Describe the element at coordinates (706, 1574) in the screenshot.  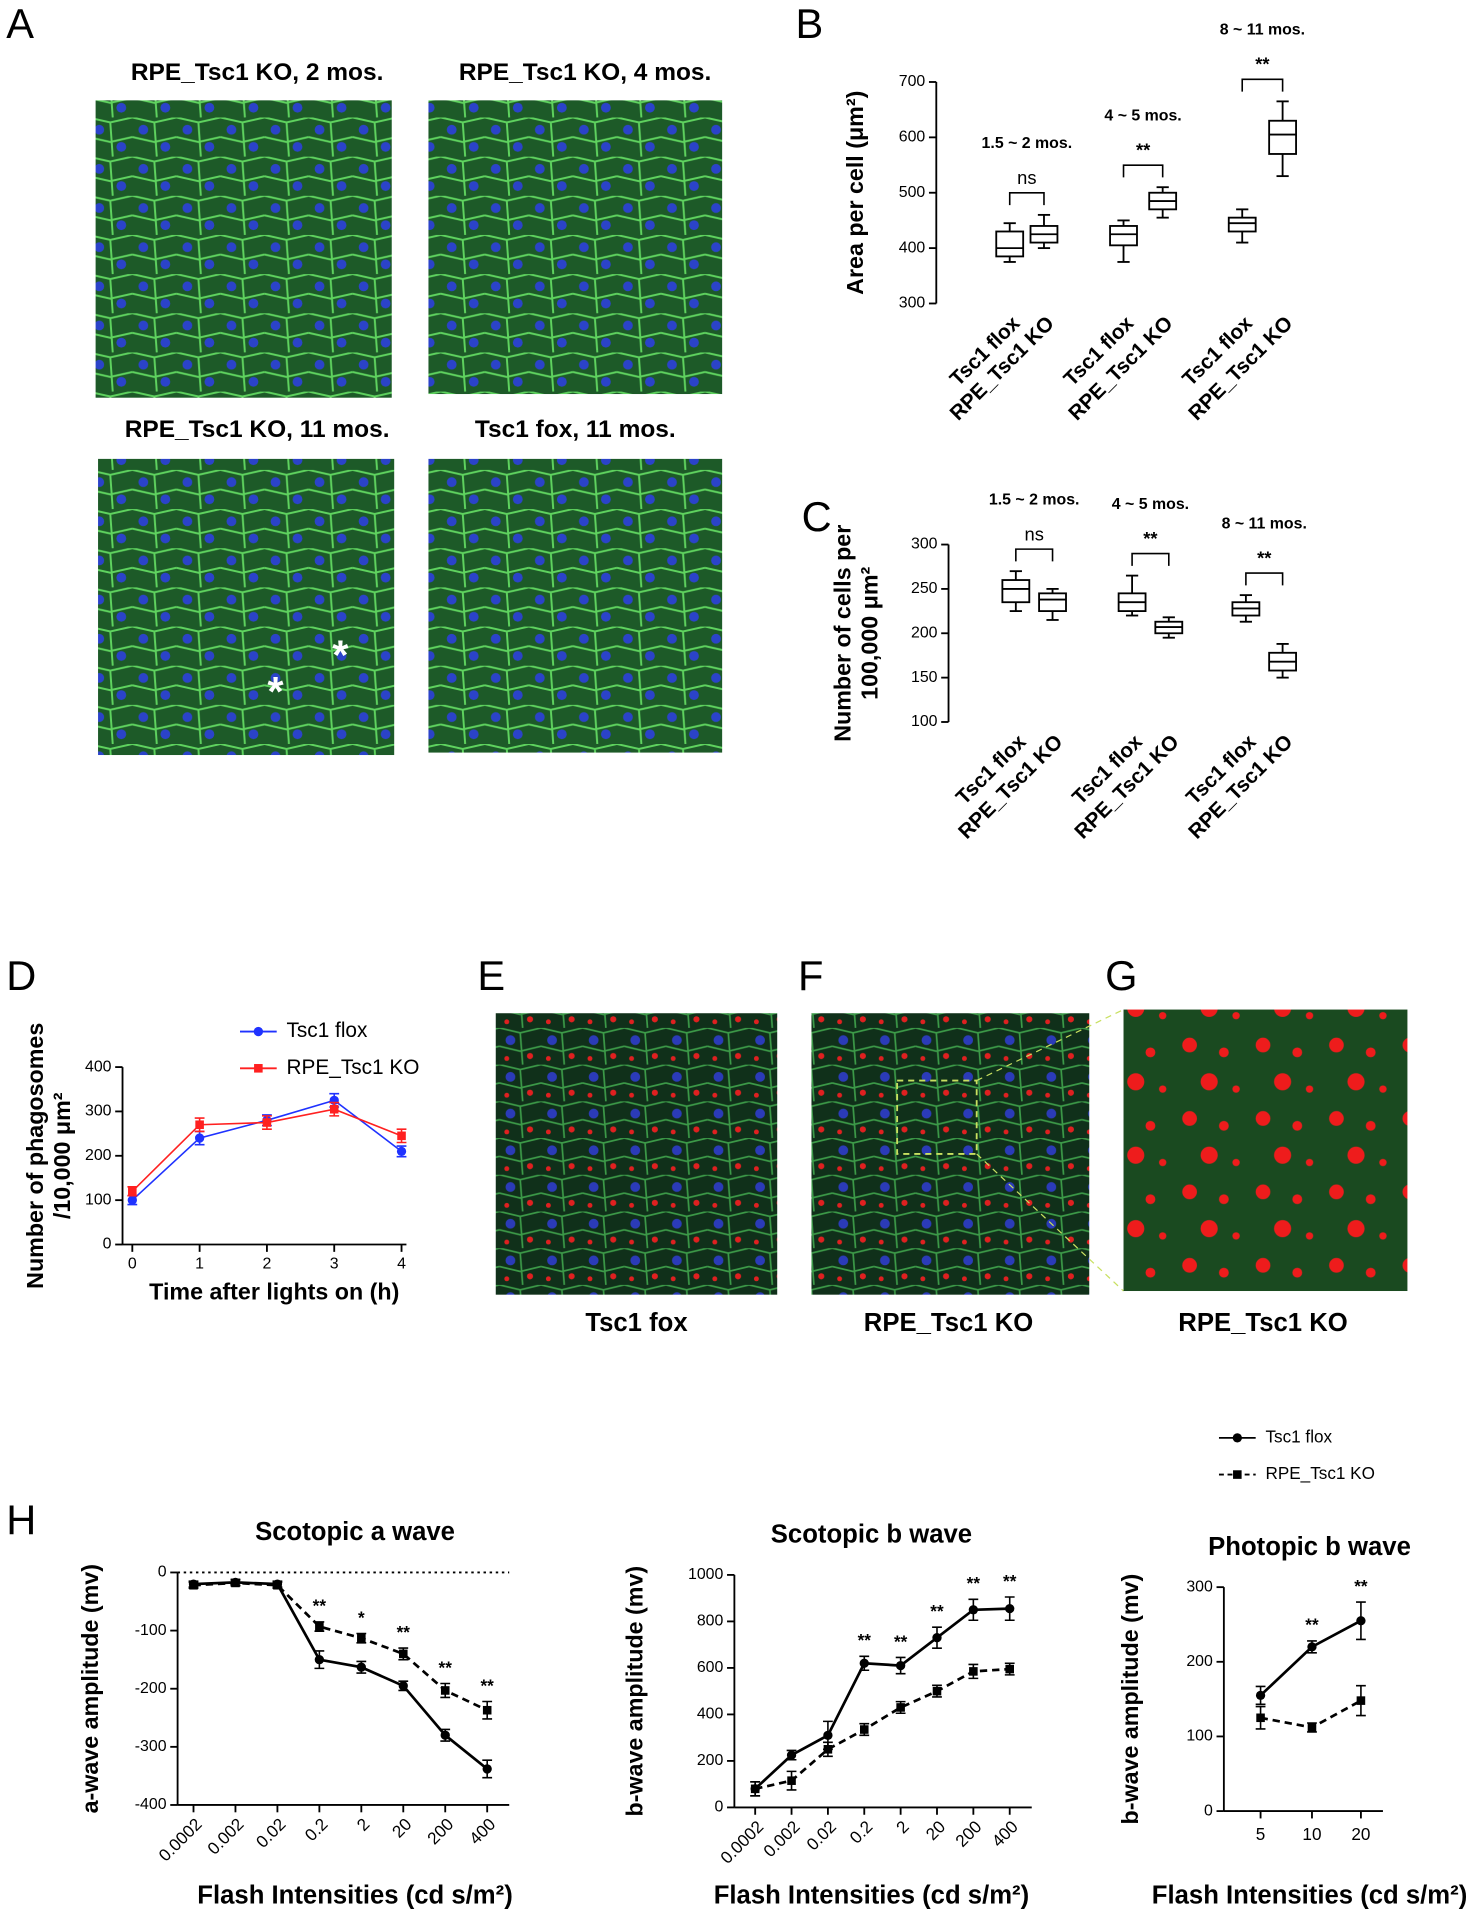
I see `y-tick-label: 1000` at that location.